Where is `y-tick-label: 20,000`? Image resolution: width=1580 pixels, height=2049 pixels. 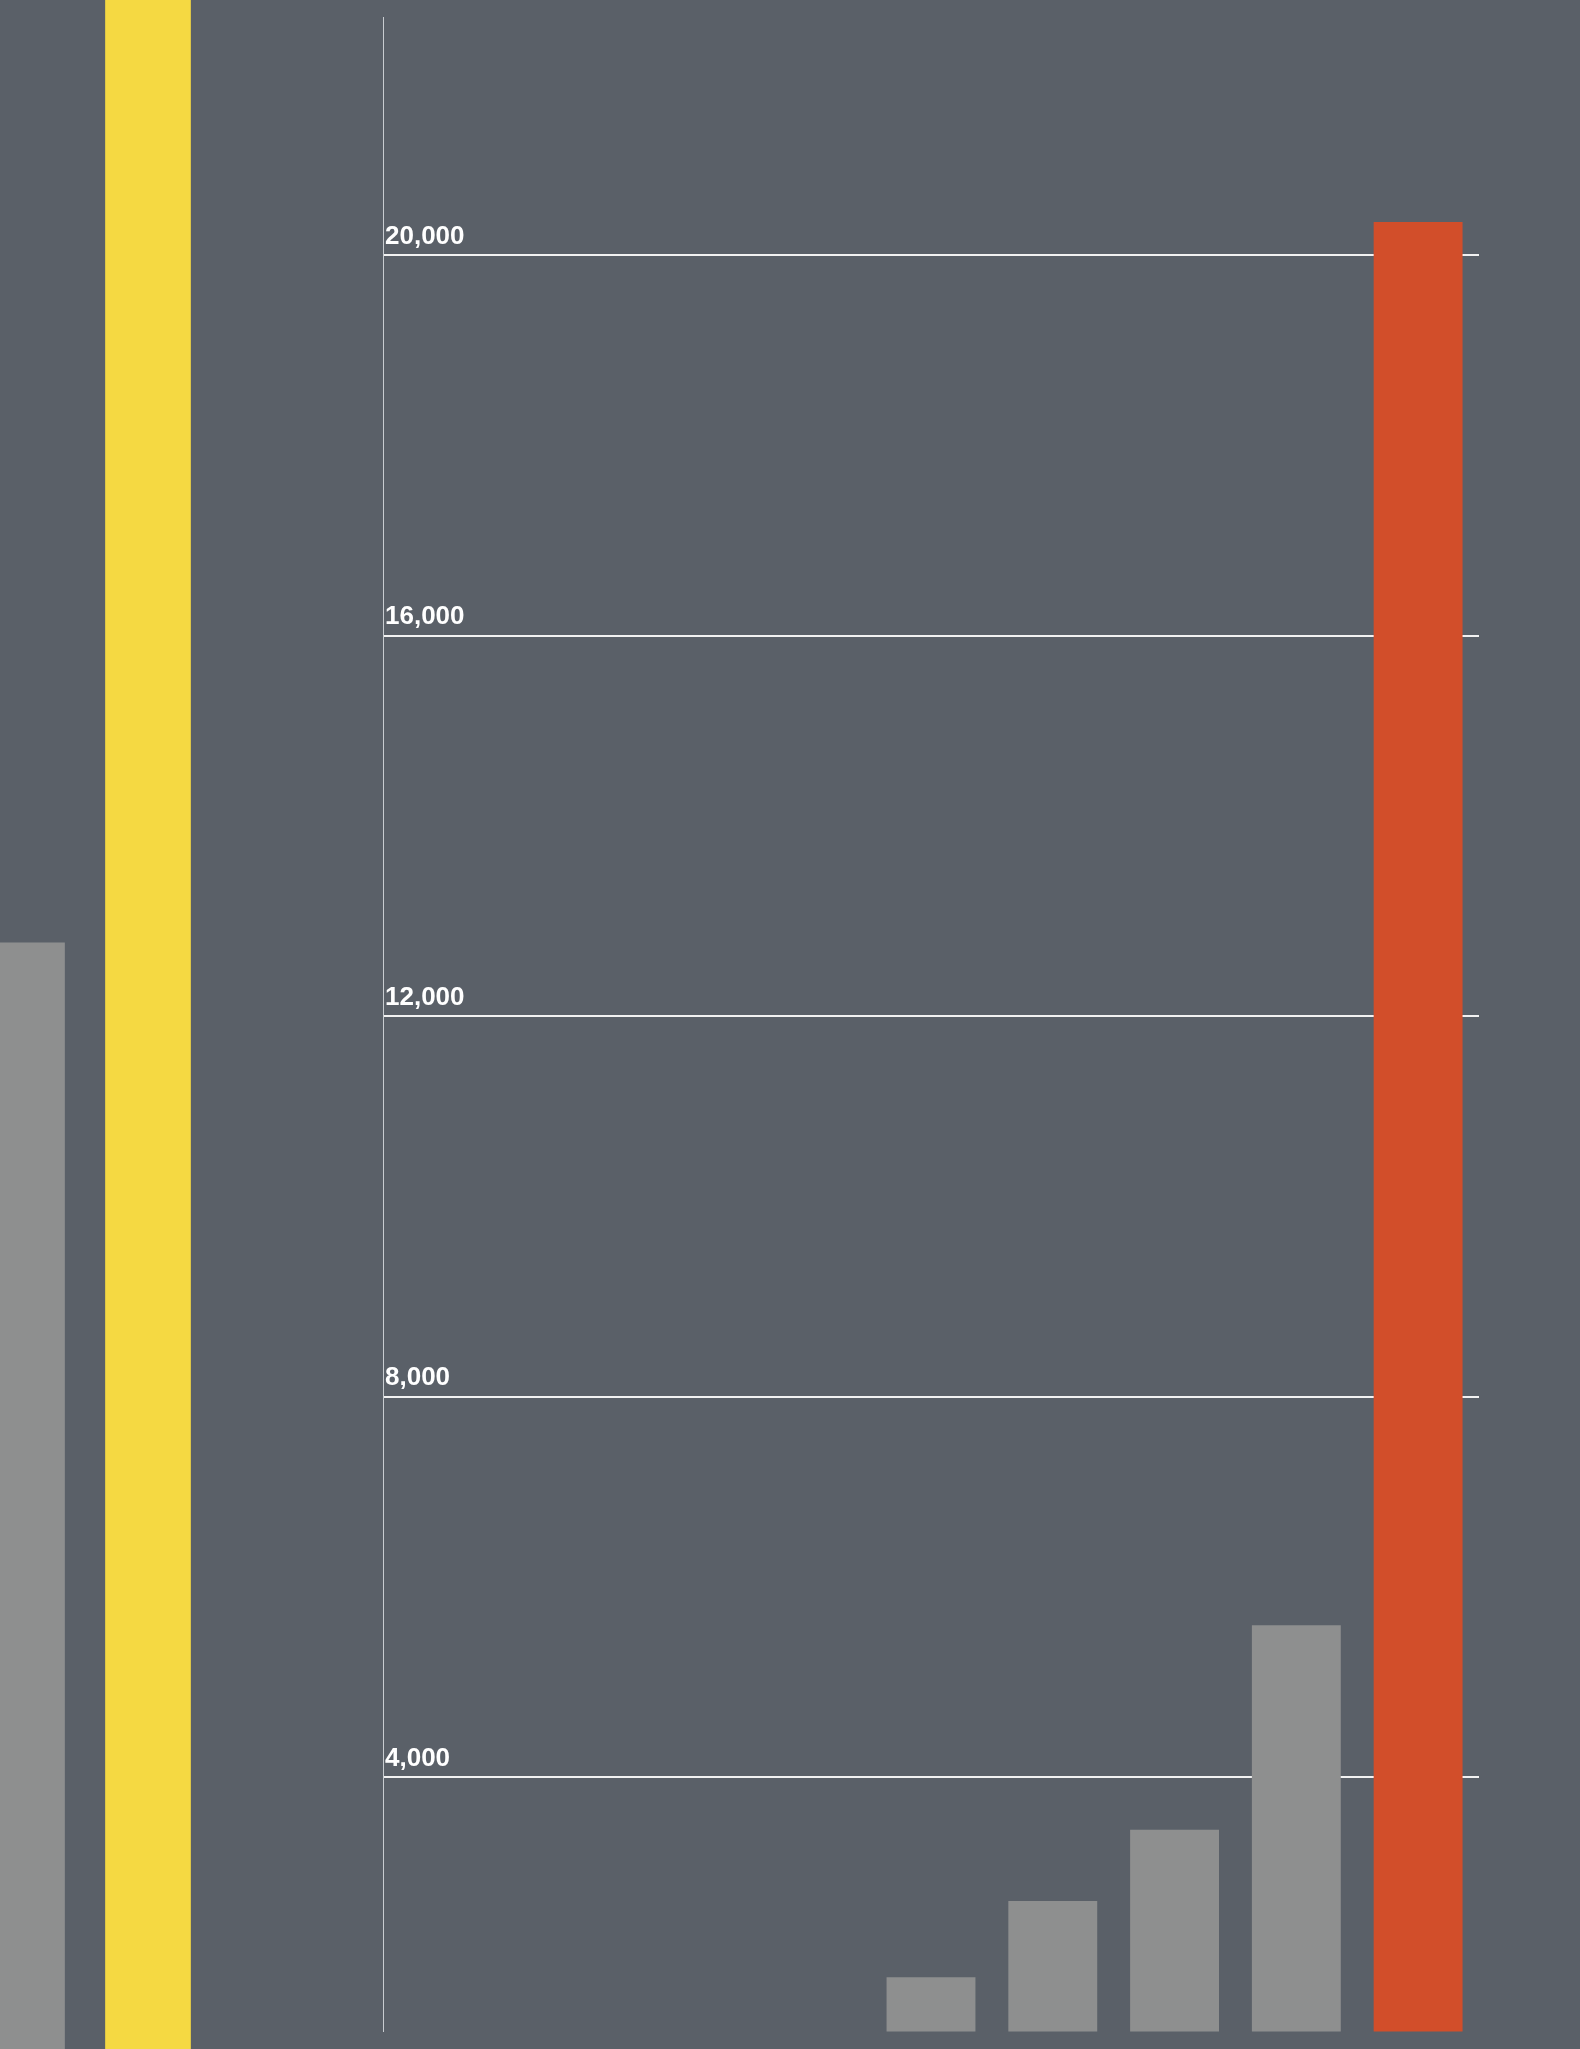
y-tick-label: 20,000 is located at coordinates (425, 234).